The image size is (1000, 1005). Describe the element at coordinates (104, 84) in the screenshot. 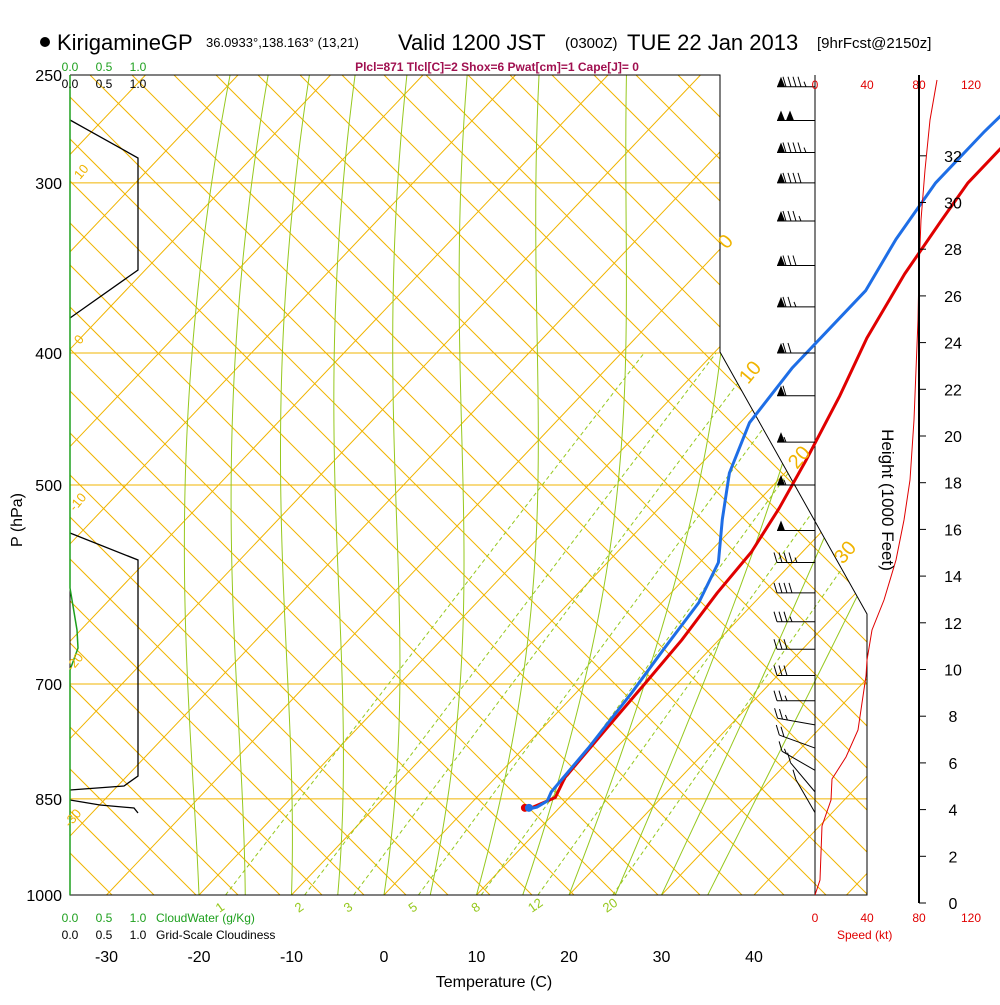

I see `cloudiness-top-tick: 0.5` at that location.